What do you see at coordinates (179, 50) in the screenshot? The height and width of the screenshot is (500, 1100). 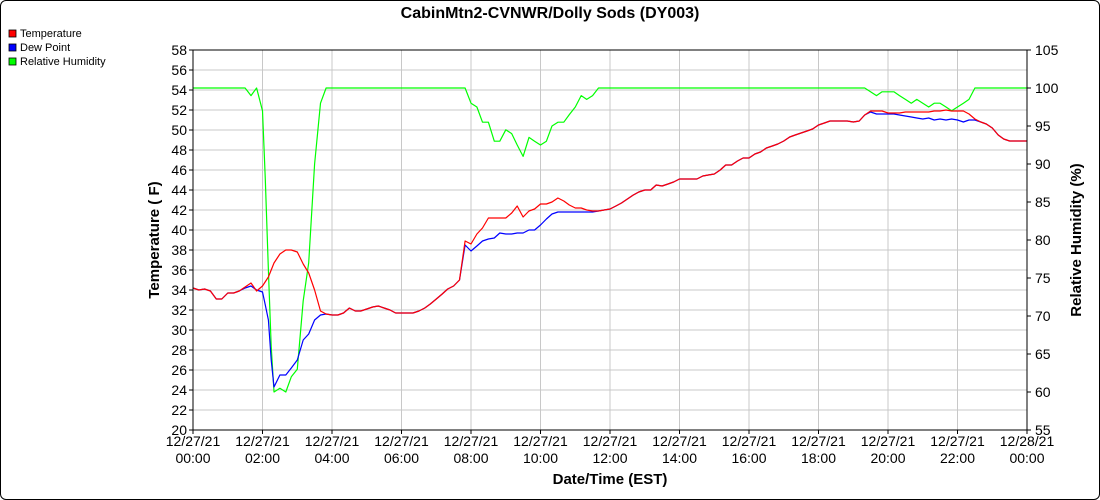 I see `left-tick-label: 58` at bounding box center [179, 50].